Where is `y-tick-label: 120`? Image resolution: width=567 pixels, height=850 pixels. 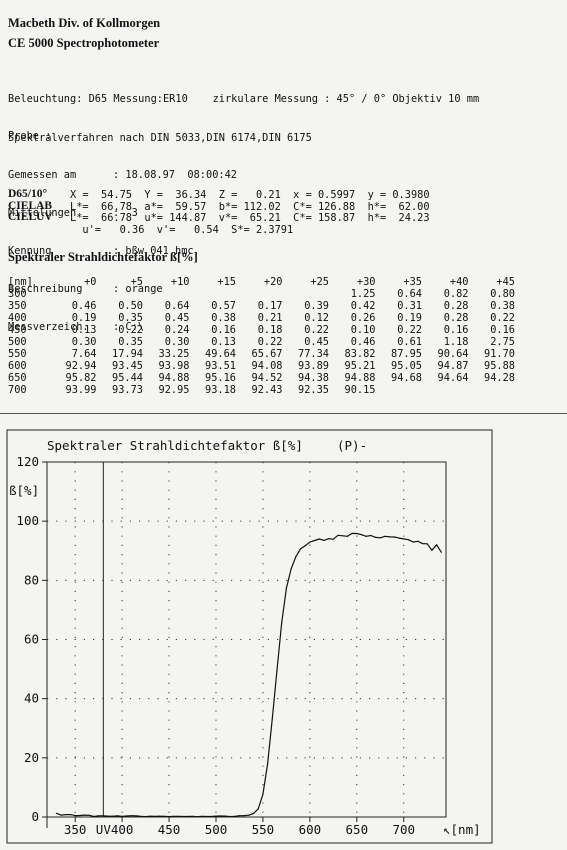 y-tick-label: 120 is located at coordinates (27, 461).